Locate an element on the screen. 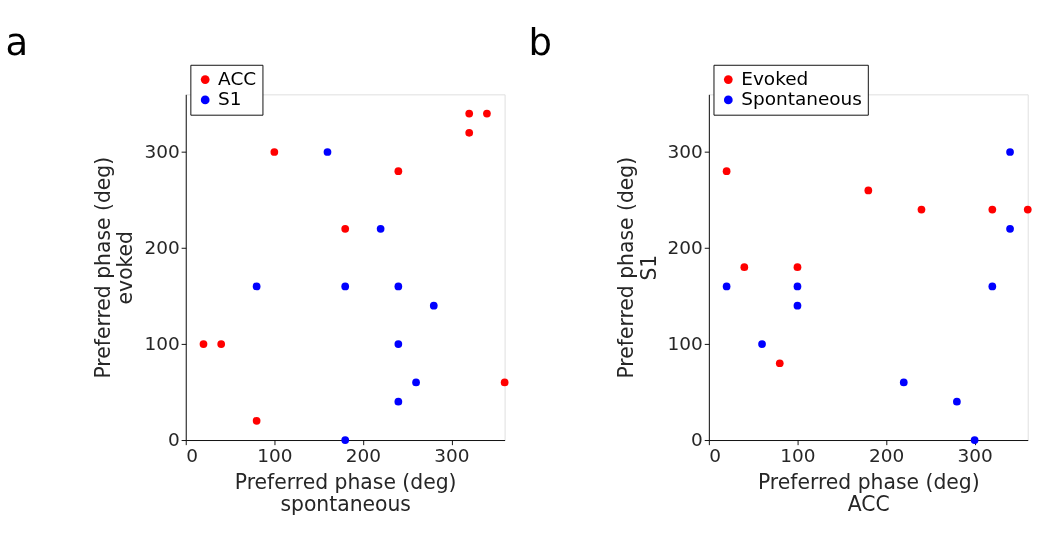 The image size is (1037, 557). legend-label: Evoked is located at coordinates (775, 79).